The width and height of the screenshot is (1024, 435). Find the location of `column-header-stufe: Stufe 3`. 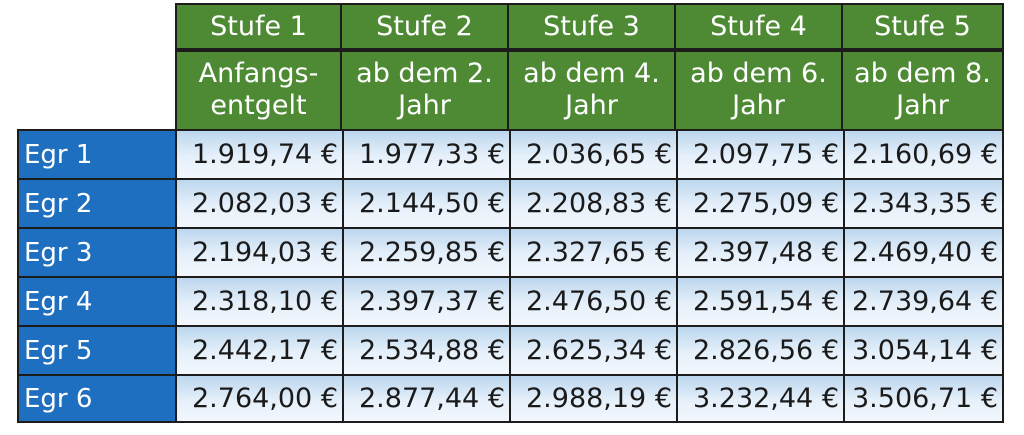

column-header-stufe: Stufe 3 is located at coordinates (592, 26).